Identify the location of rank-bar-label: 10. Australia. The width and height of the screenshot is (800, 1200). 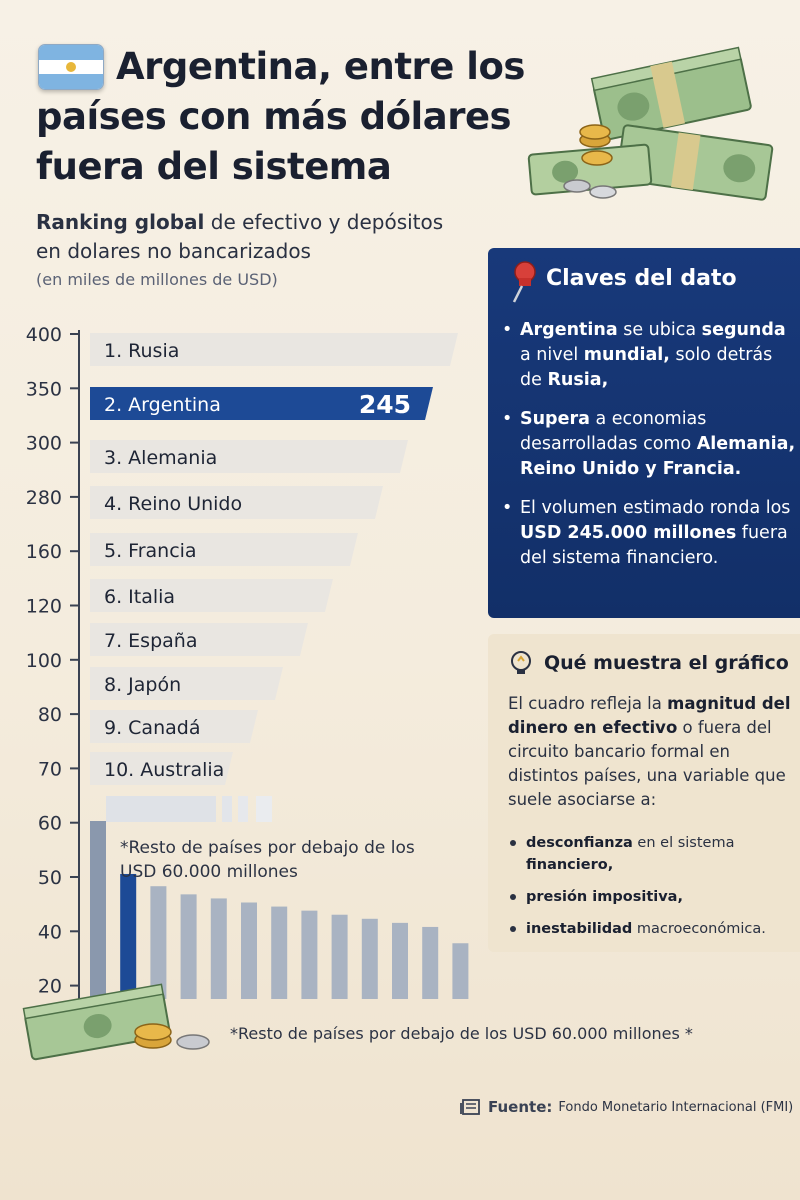
(164, 770).